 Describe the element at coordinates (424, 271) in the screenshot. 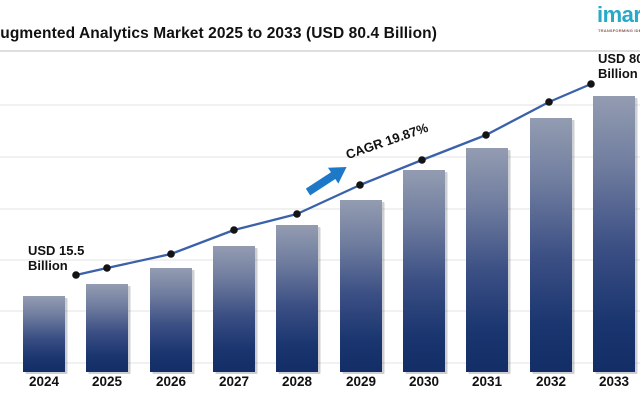

I see `bar-2030` at that location.